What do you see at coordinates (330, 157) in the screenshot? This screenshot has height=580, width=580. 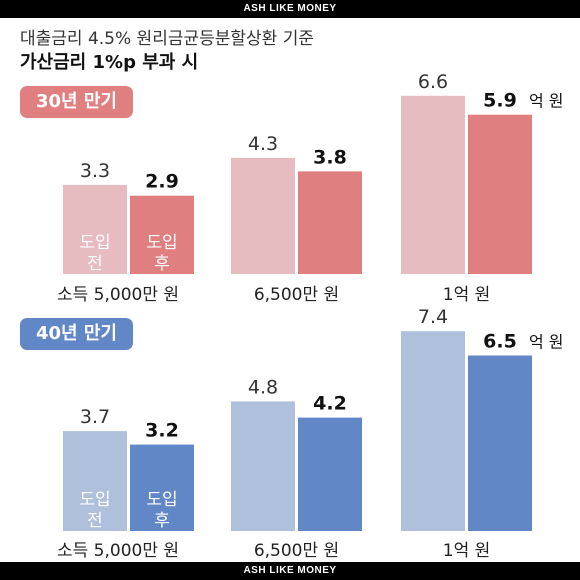 I see `value-label-0-1-1: 3.8` at bounding box center [330, 157].